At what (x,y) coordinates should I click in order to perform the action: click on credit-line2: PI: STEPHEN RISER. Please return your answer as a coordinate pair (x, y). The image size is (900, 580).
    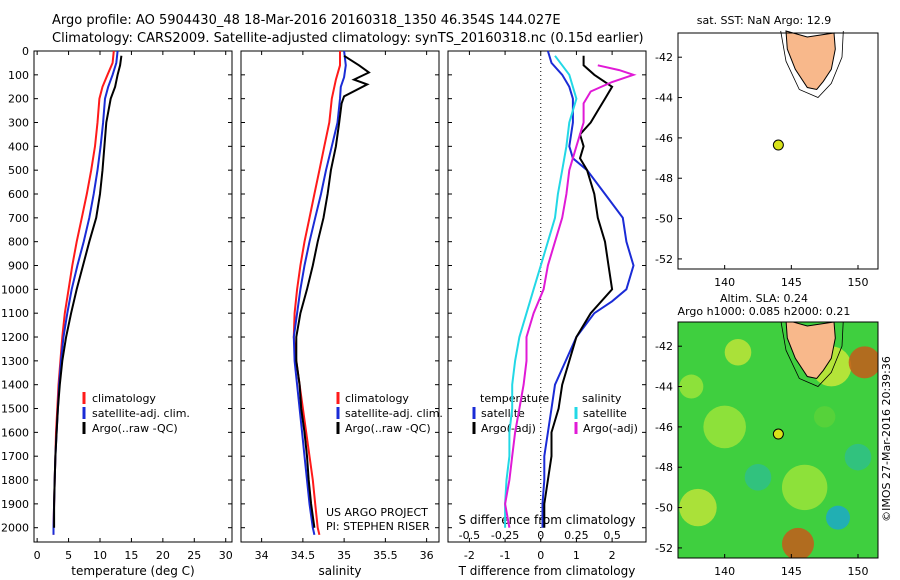
    Looking at the image, I should click on (378, 526).